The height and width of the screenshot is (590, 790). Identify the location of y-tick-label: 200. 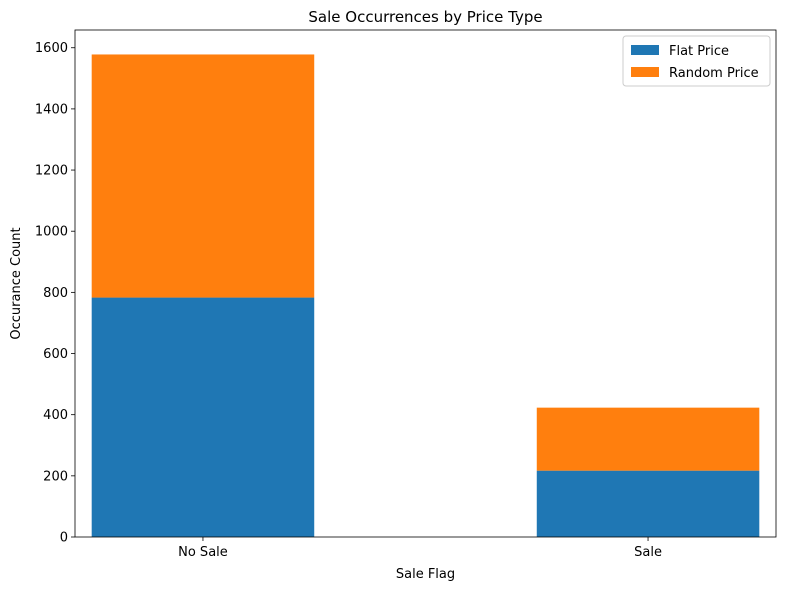
(55, 476).